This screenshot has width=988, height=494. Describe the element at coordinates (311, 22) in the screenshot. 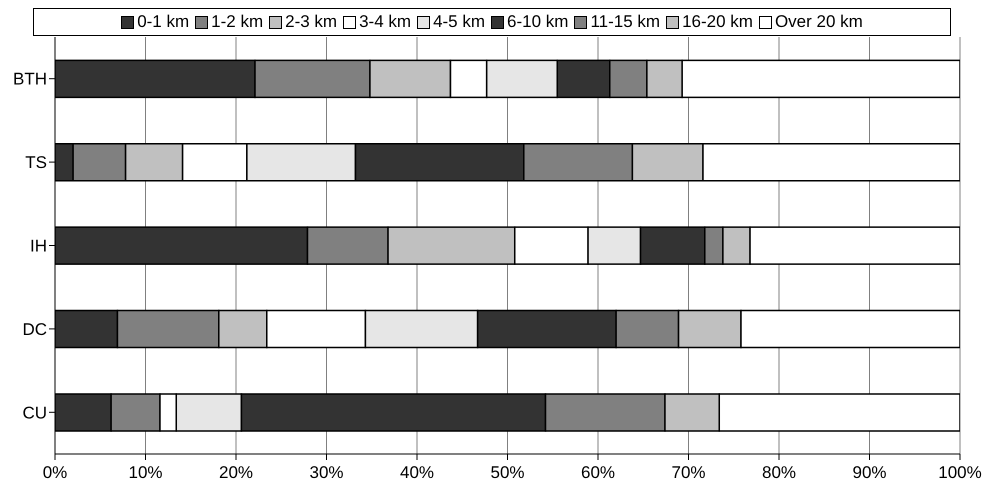

I see `legend-label: 2-3 km` at that location.